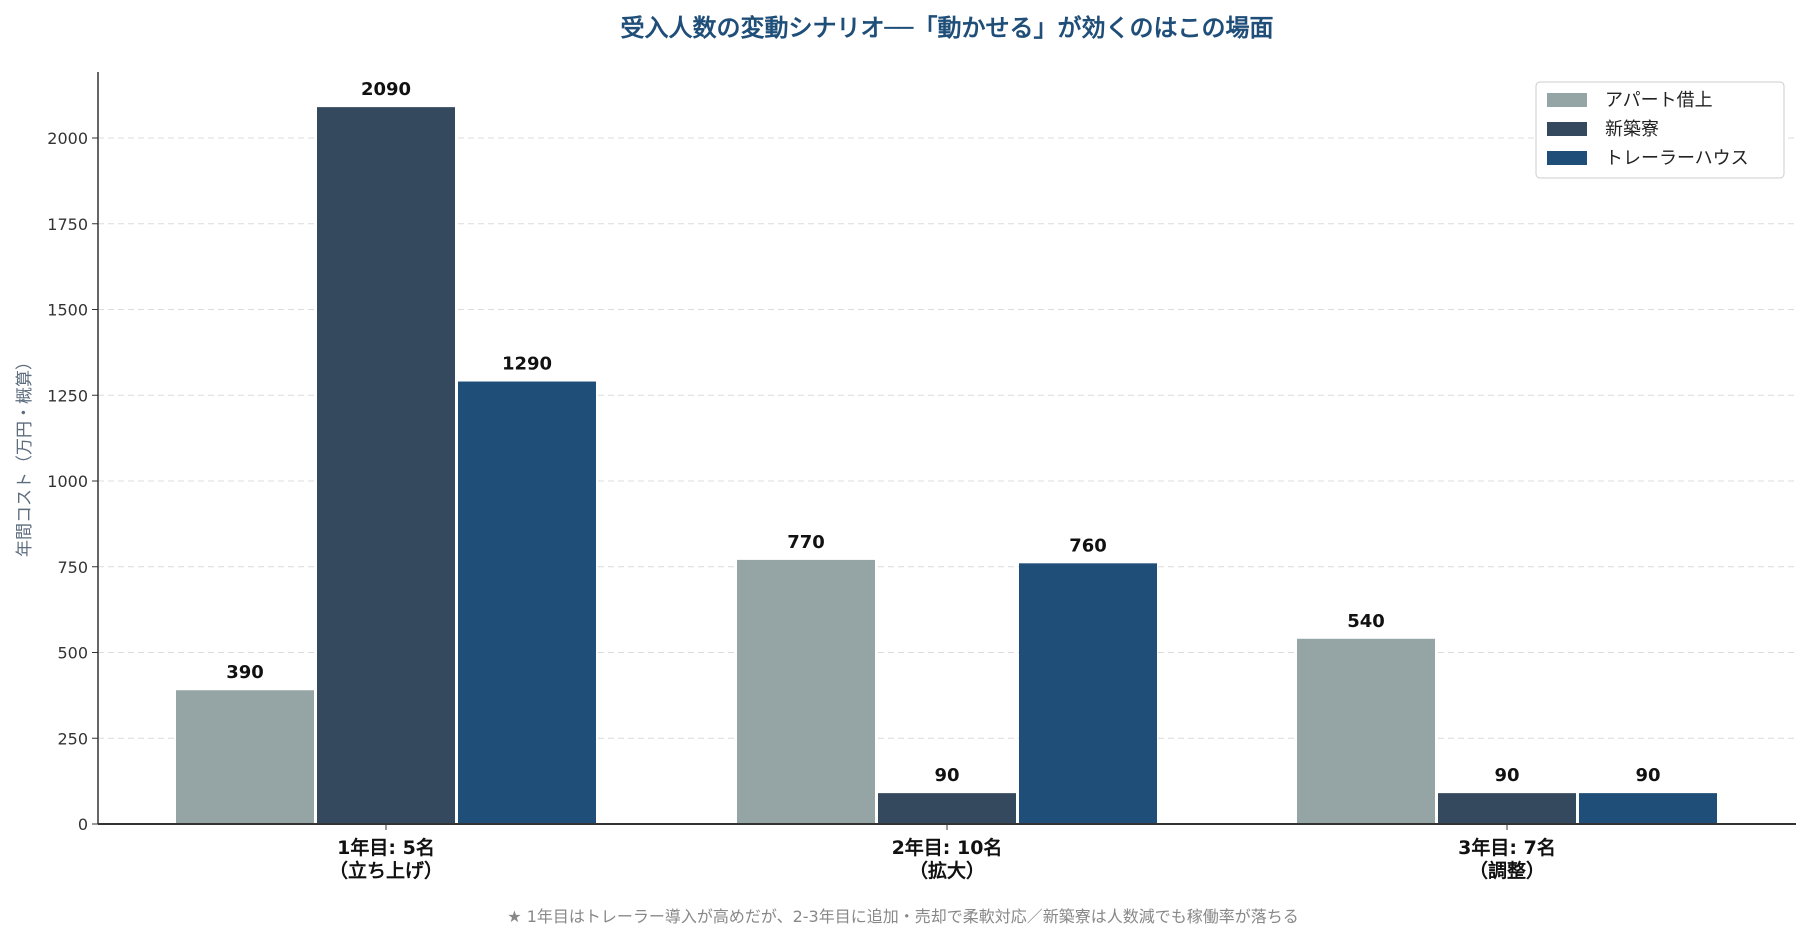  What do you see at coordinates (1632, 129) in the screenshot?
I see `legend-label: 新築寮` at bounding box center [1632, 129].